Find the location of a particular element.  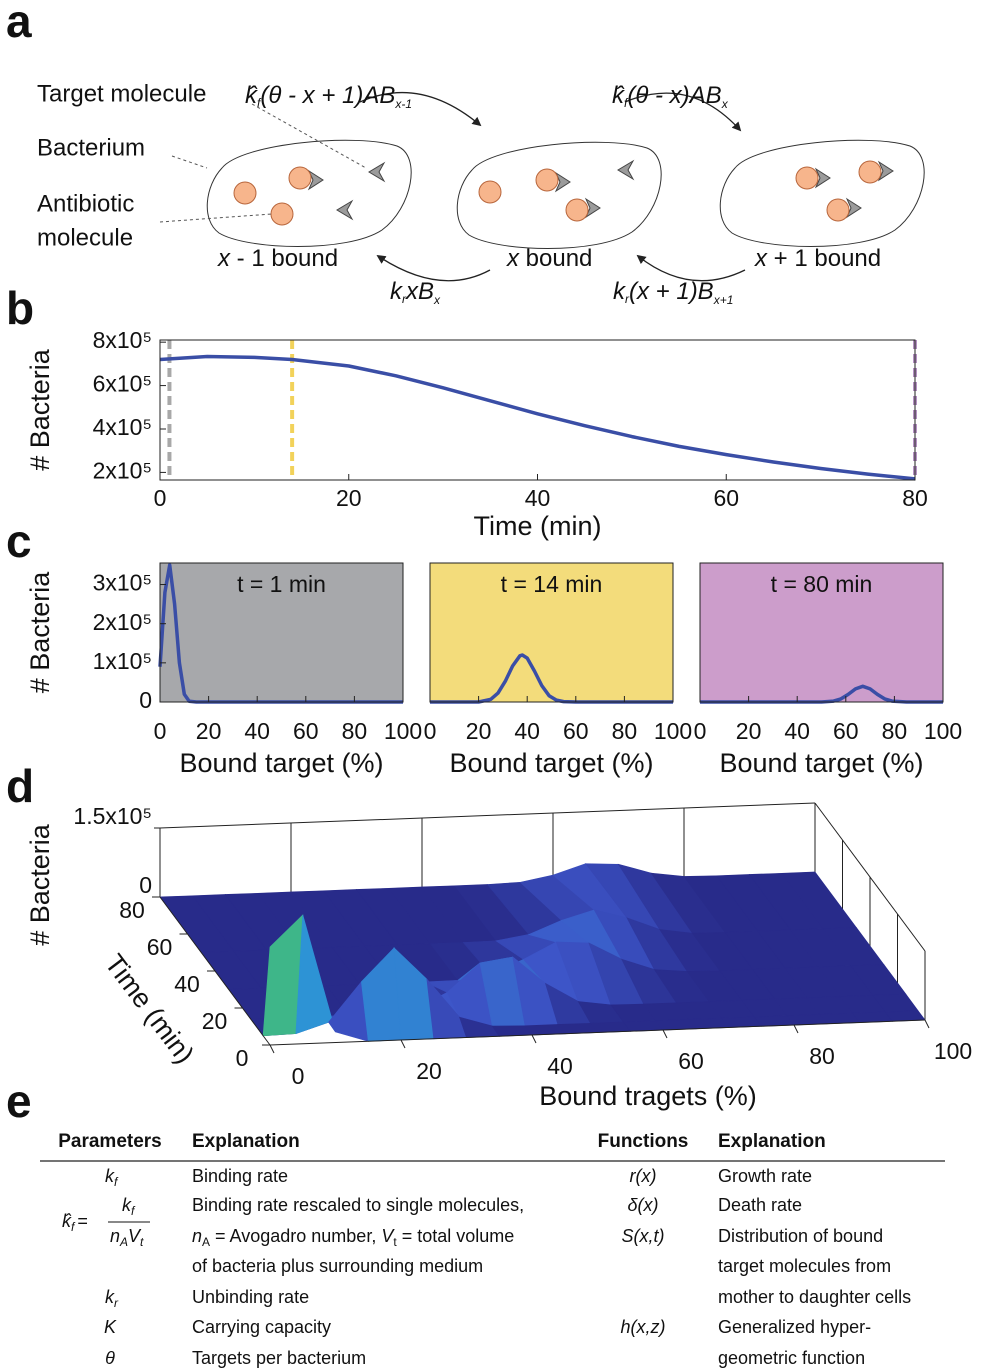

rate: kr(x + 1)Bx+1 is located at coordinates (673, 292).